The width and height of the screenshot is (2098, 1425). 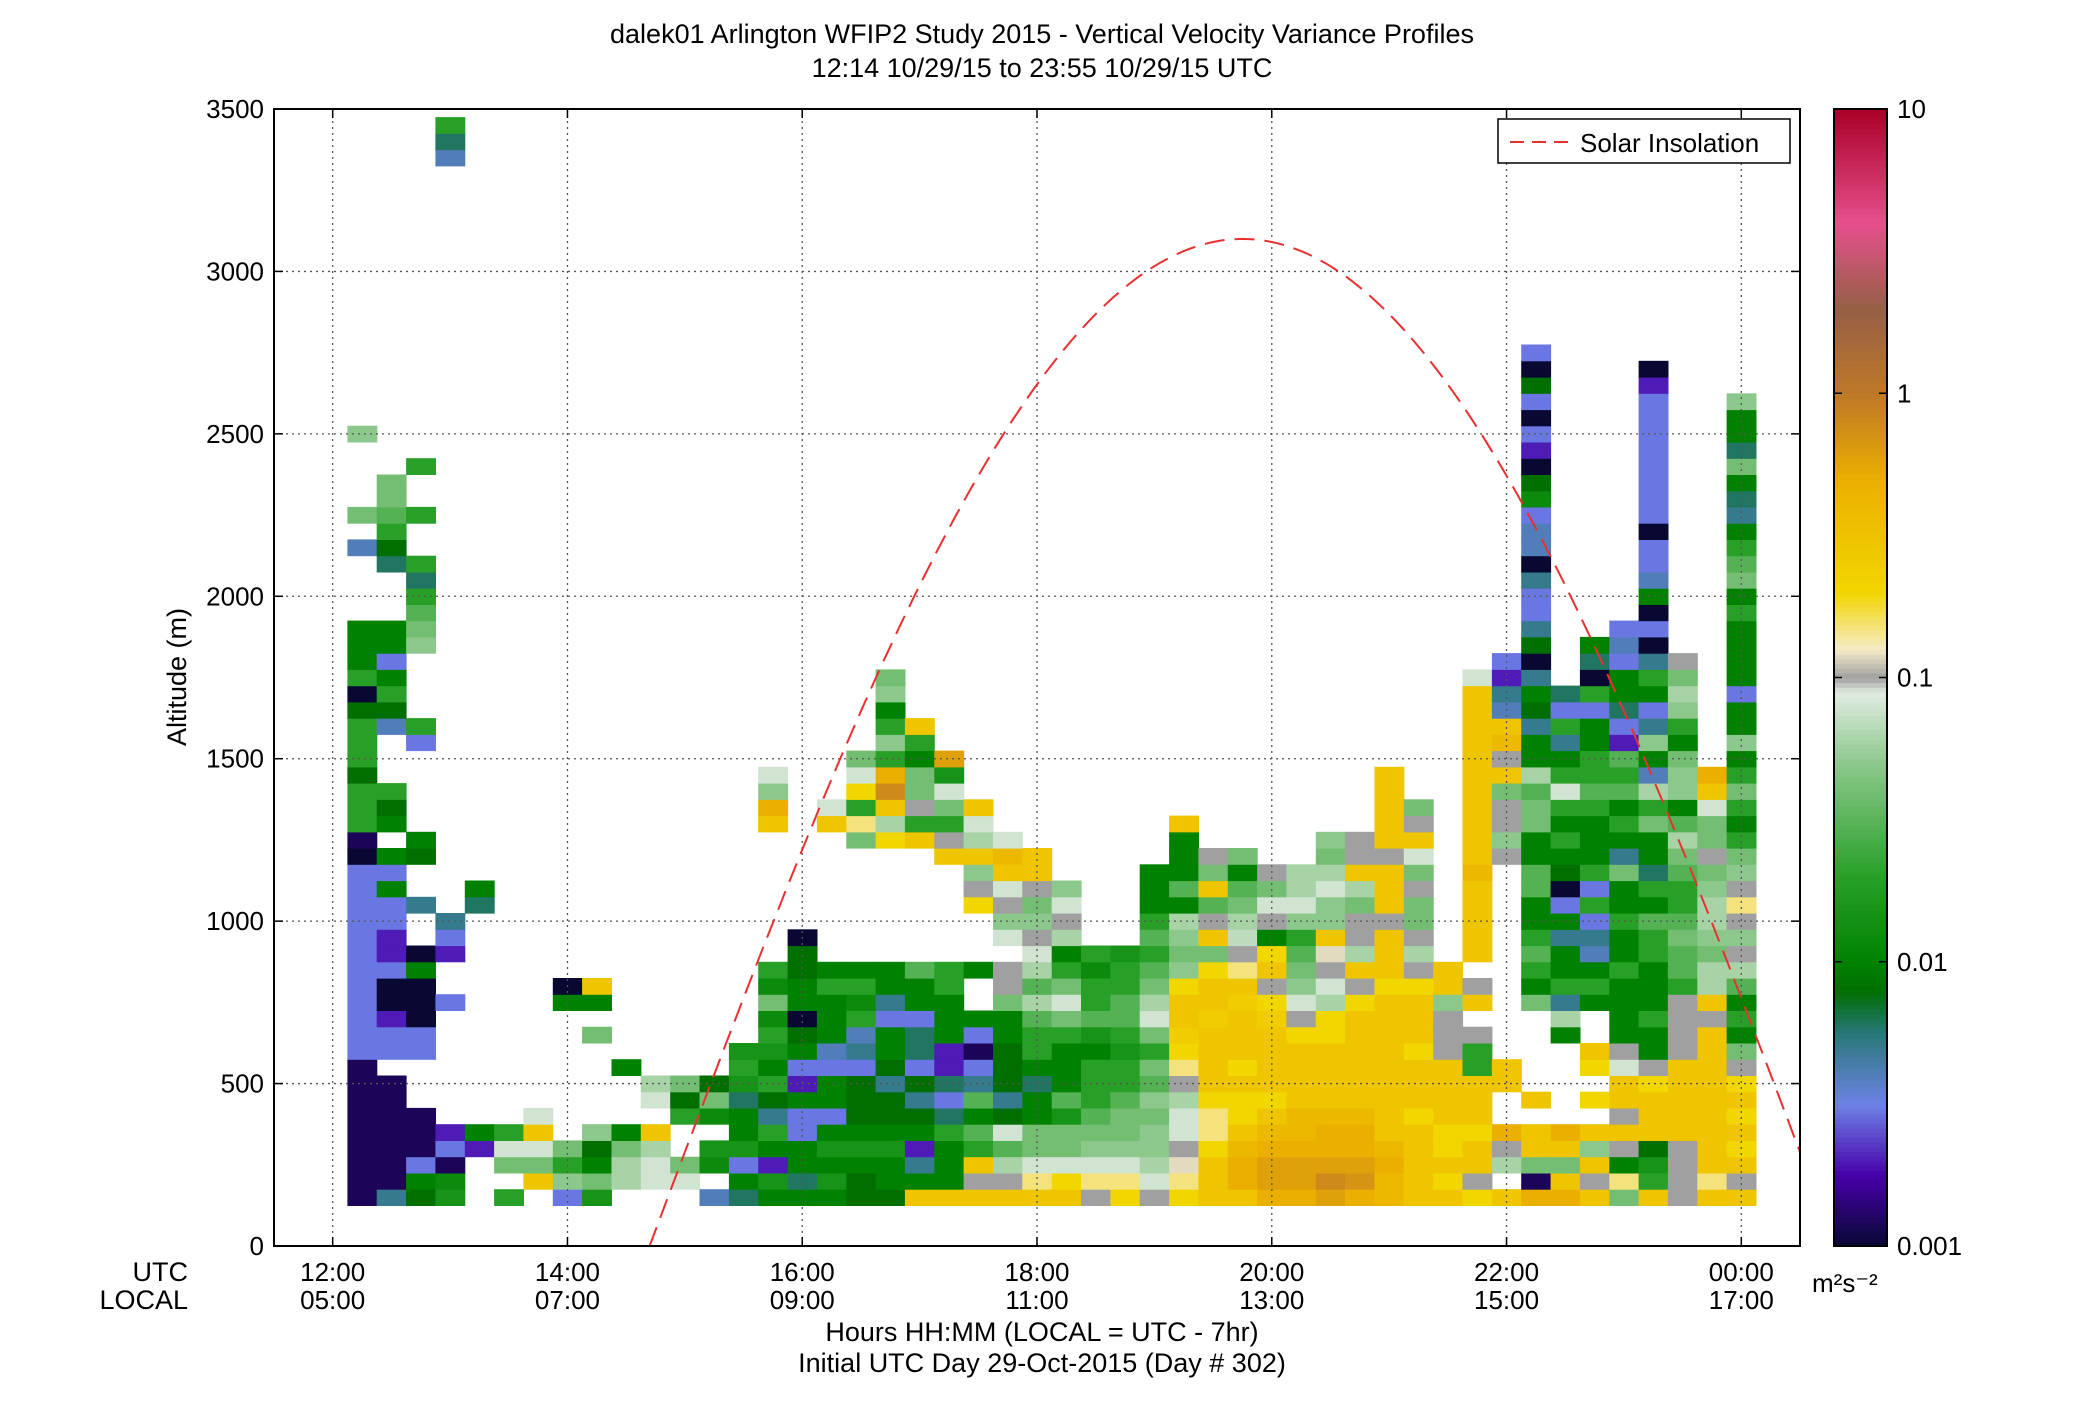 What do you see at coordinates (1036, 1300) in the screenshot?
I see `x-tick-label-local: 11:00` at bounding box center [1036, 1300].